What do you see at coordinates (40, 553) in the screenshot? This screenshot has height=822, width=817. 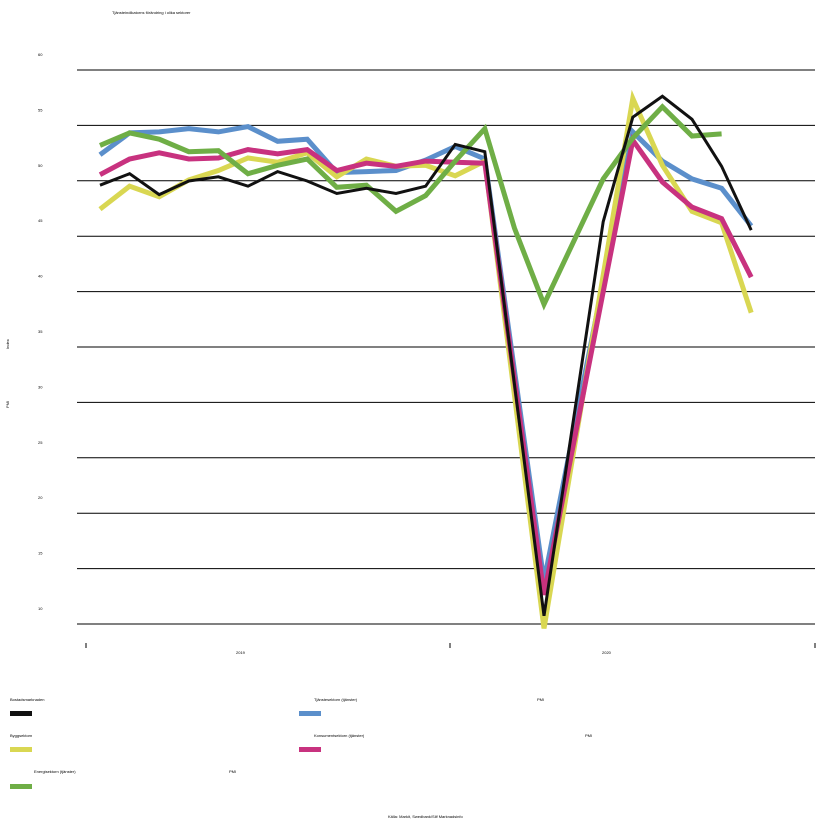 I see `y-tick-label: 15` at bounding box center [40, 553].